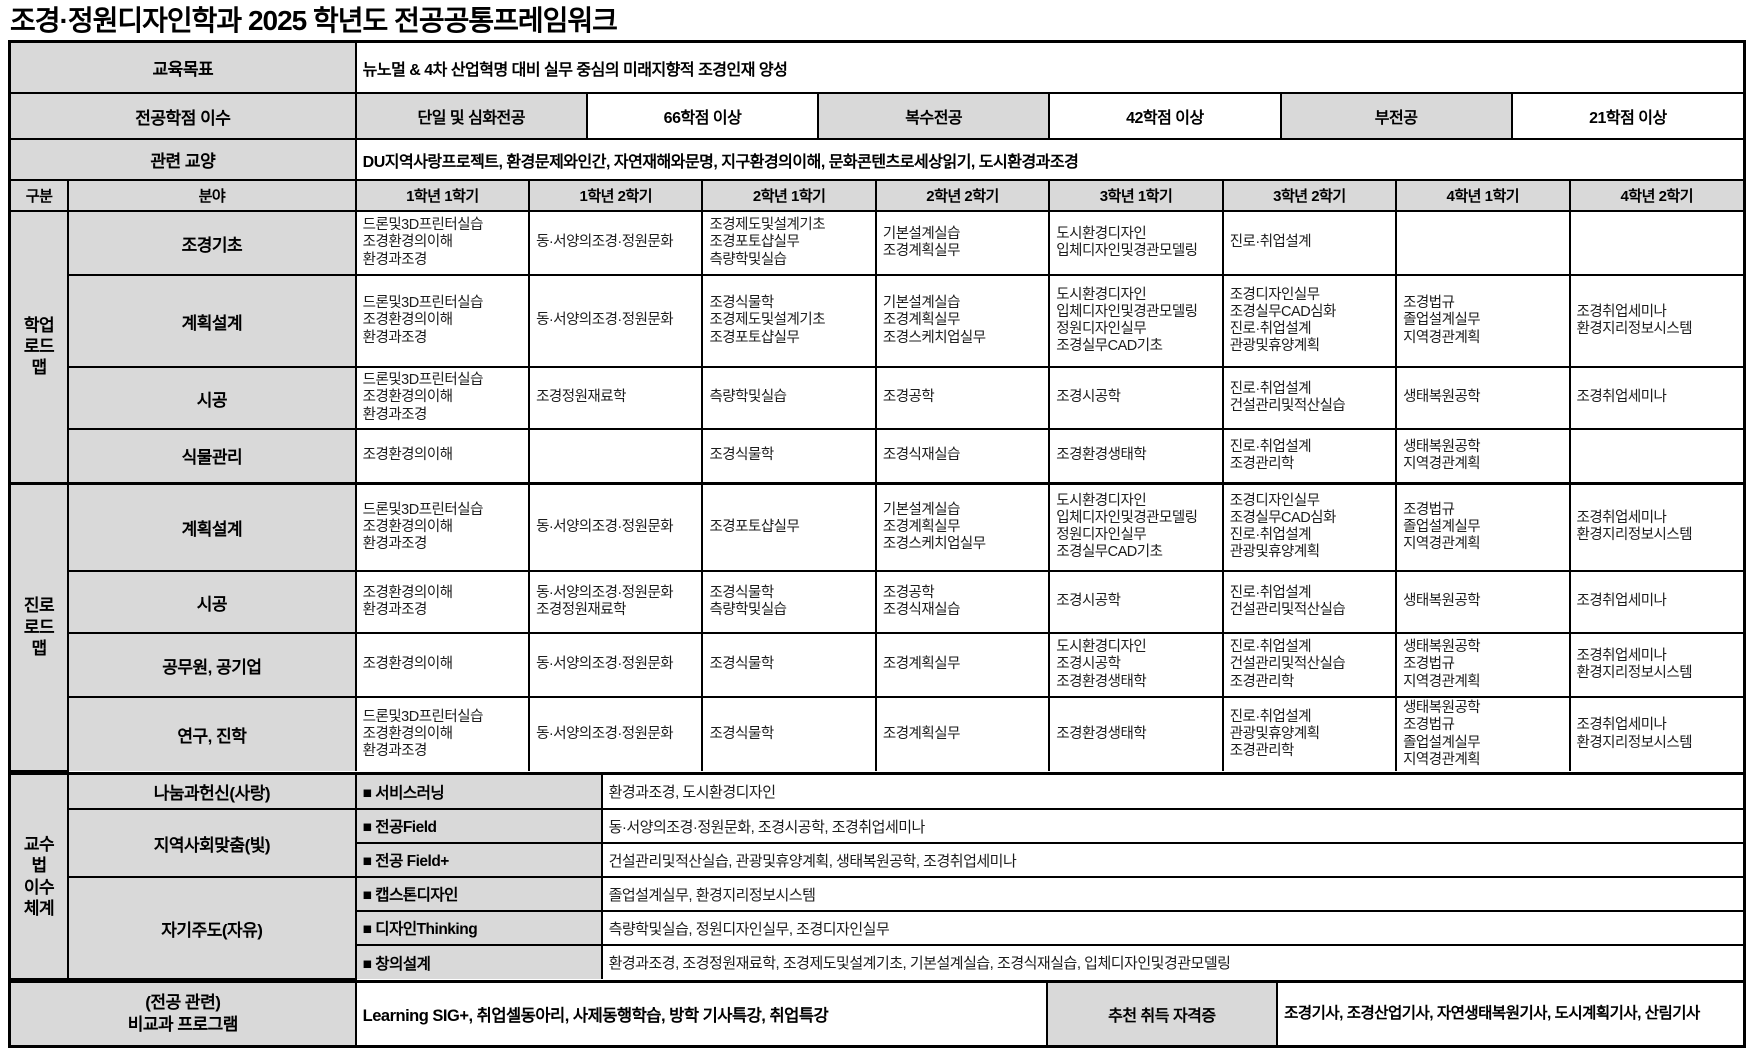 This screenshot has height=1054, width=1754. Describe the element at coordinates (789, 602) in the screenshot. I see `course-cell: 조경식물학 측량학및실습` at that location.